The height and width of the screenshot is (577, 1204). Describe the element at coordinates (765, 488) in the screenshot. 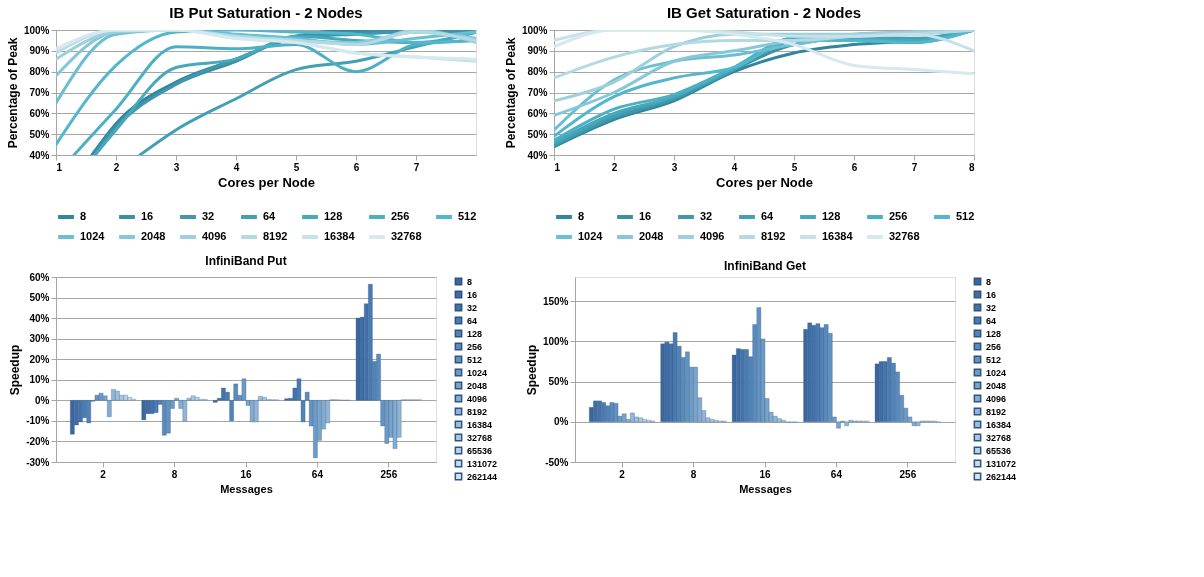

I see `x-axis-title: Messages` at that location.